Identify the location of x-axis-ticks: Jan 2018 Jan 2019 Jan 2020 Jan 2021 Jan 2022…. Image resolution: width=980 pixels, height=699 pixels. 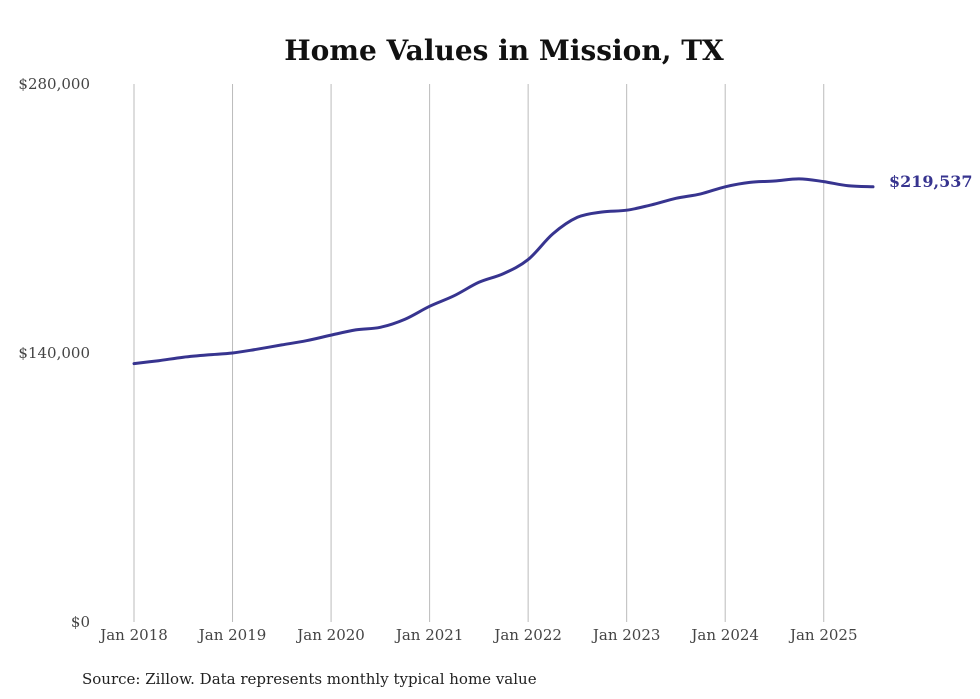
(477, 635).